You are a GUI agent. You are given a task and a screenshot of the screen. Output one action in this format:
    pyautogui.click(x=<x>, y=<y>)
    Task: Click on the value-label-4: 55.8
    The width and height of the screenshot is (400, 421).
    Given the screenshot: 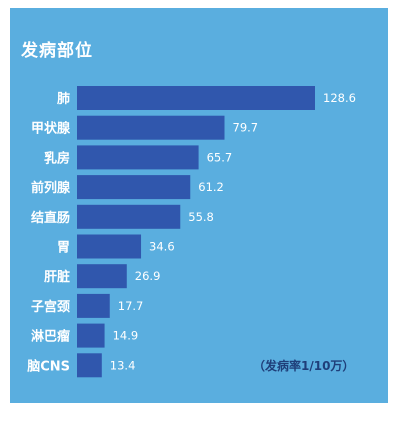 What is the action you would take?
    pyautogui.click(x=201, y=217)
    